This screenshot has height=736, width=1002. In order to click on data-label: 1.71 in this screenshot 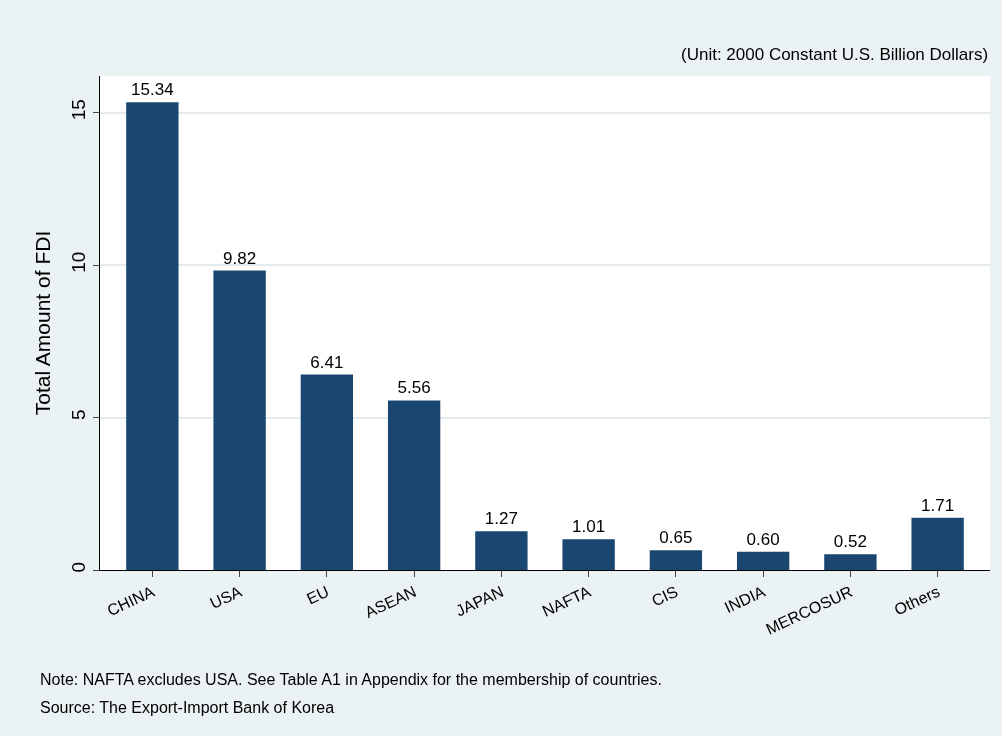, I will do `click(938, 505)`.